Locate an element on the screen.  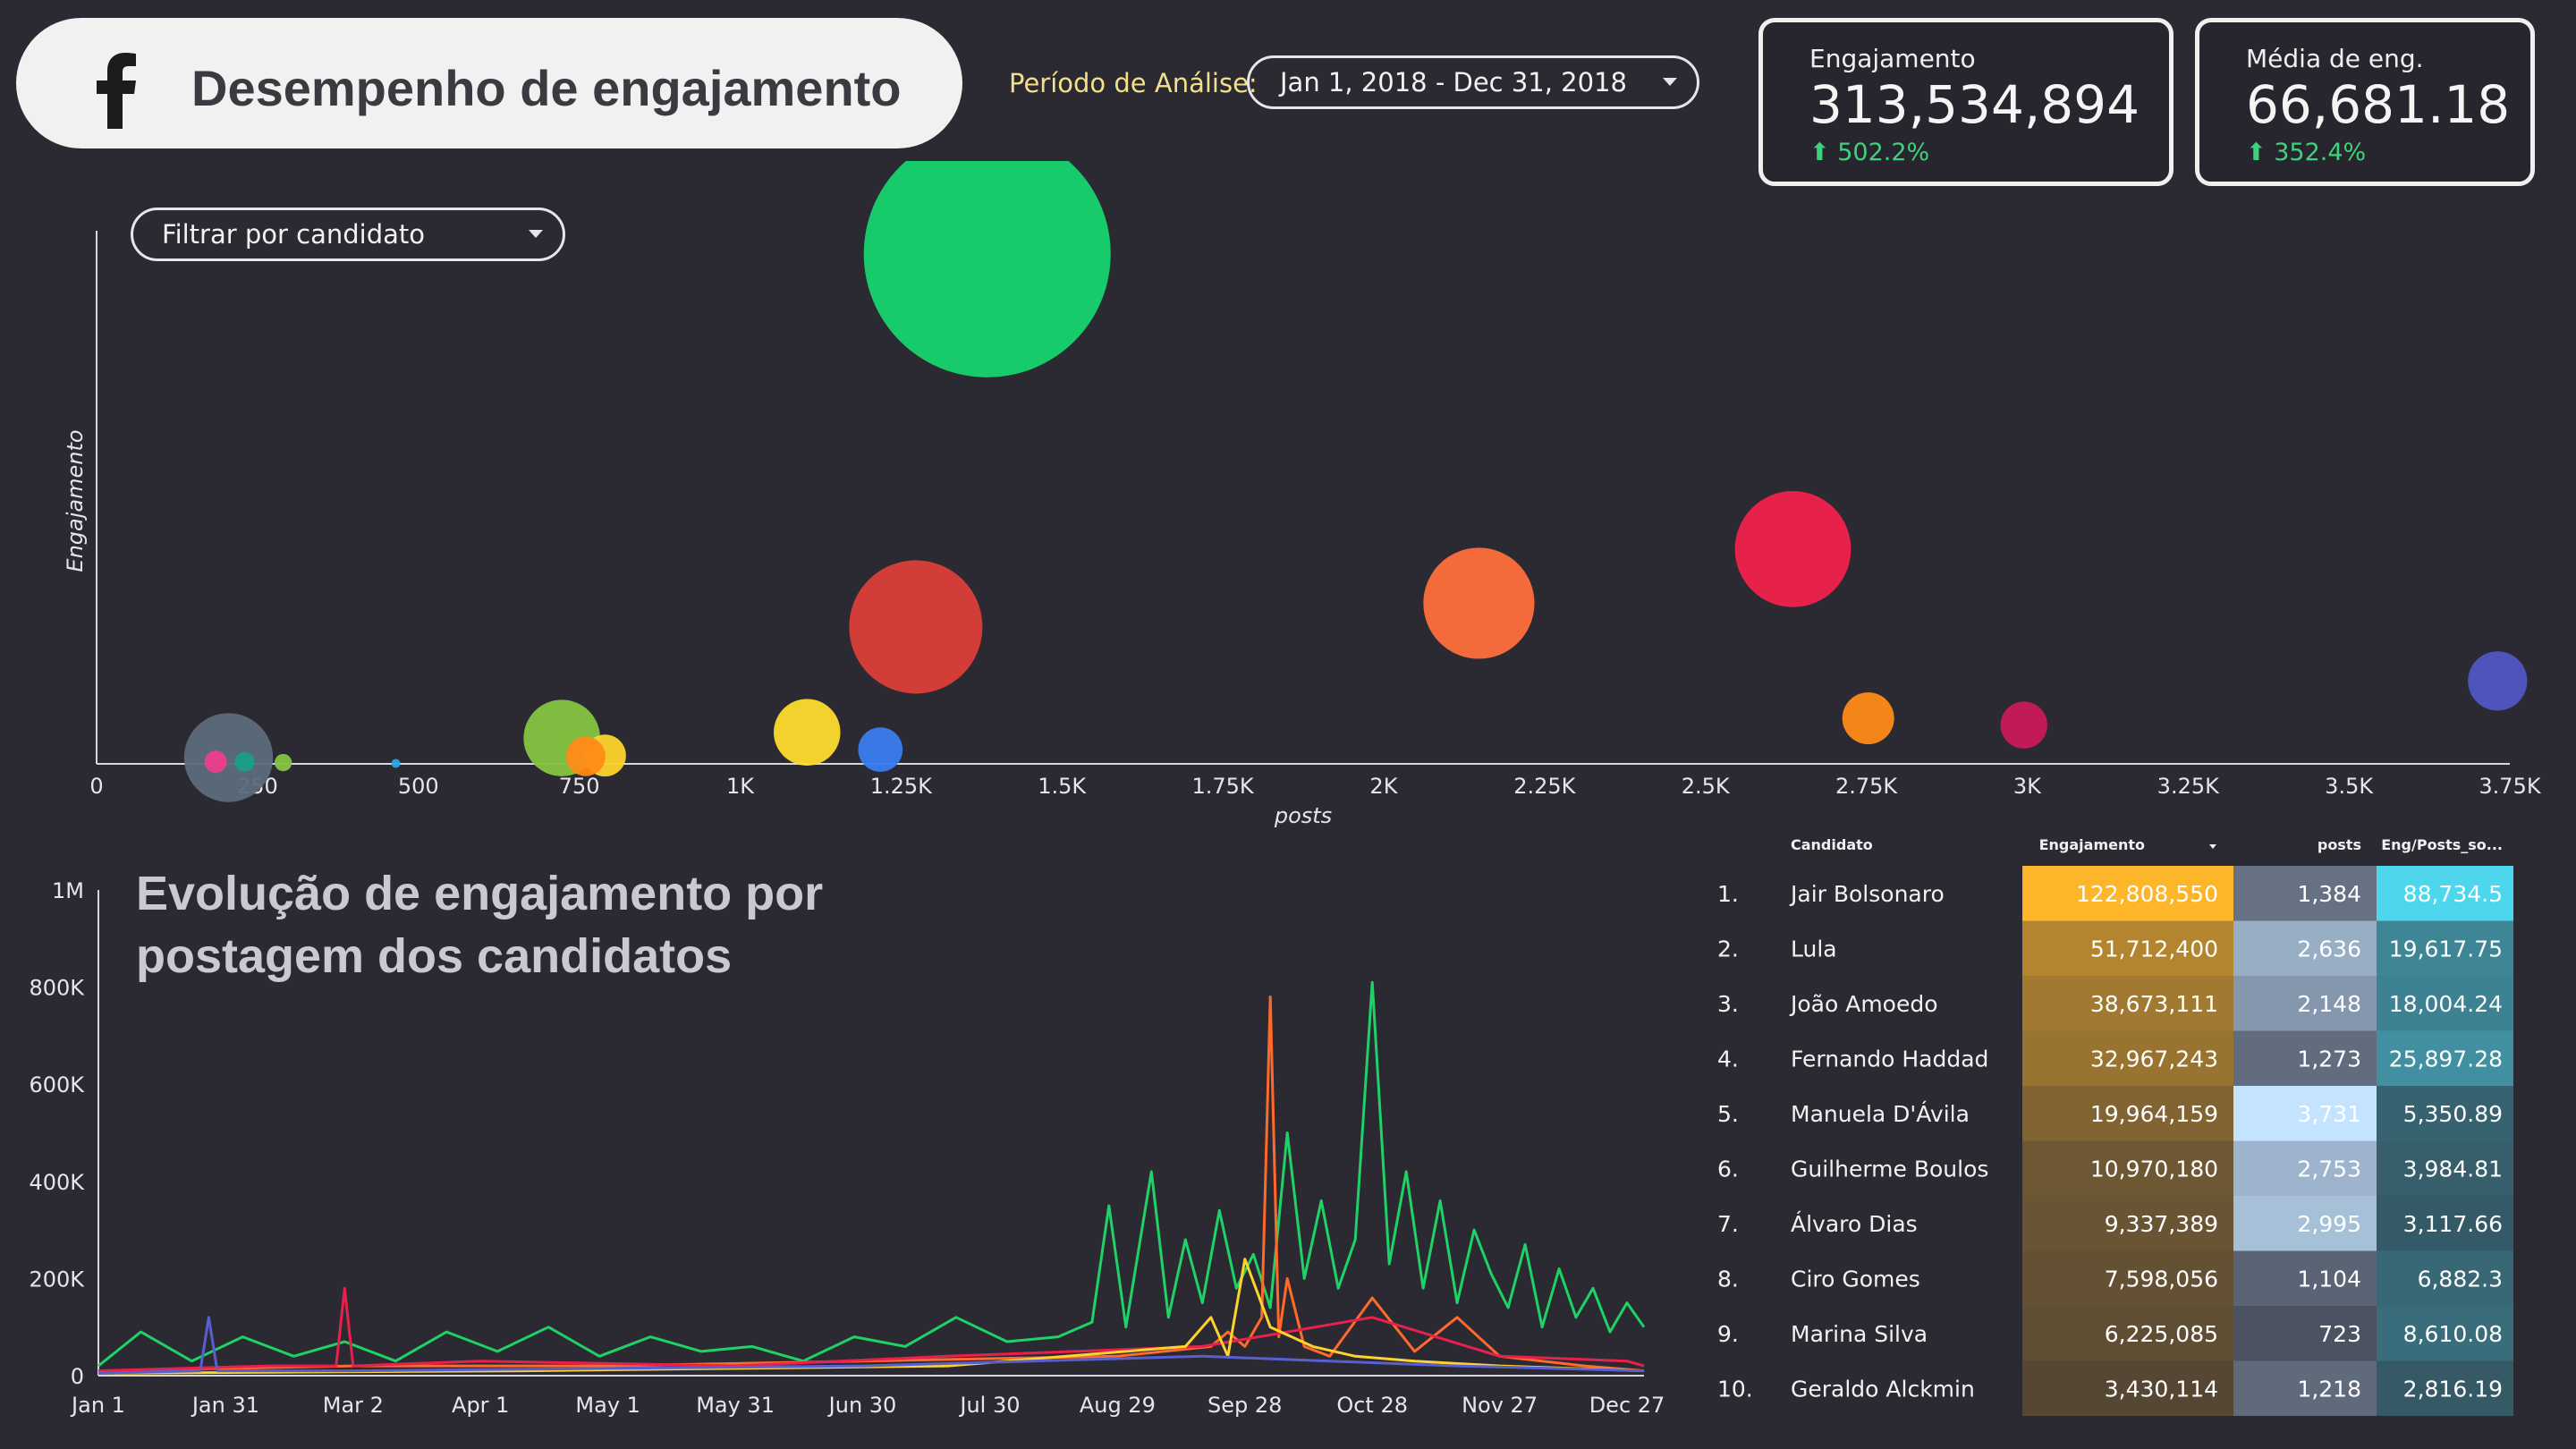
candidate-filter-select: Filtrar por candidato is located at coordinates (348, 234).